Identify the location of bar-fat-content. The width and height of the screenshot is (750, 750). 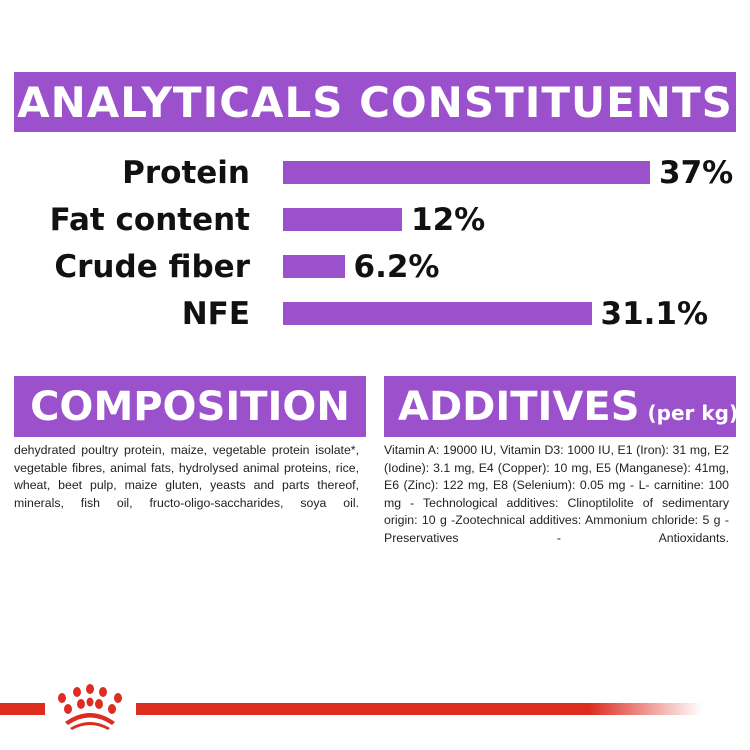
(343, 219).